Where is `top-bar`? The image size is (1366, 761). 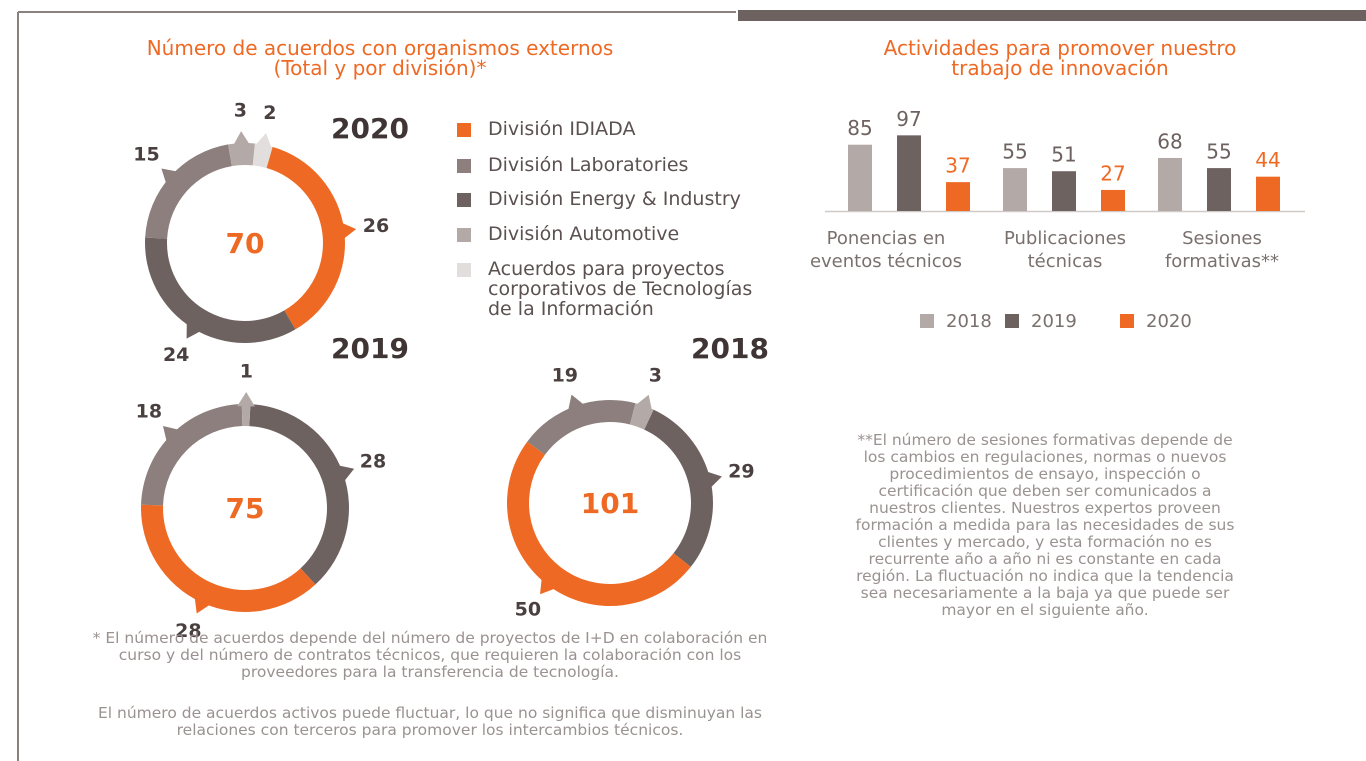 top-bar is located at coordinates (1052, 15).